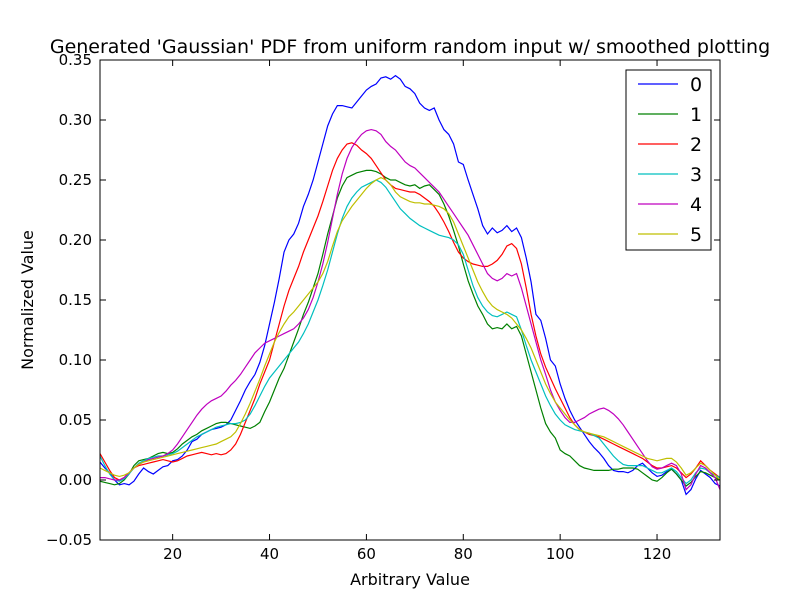 The image size is (800, 600). What do you see at coordinates (410, 579) in the screenshot?
I see `x-axis-label: Arbitrary Value` at bounding box center [410, 579].